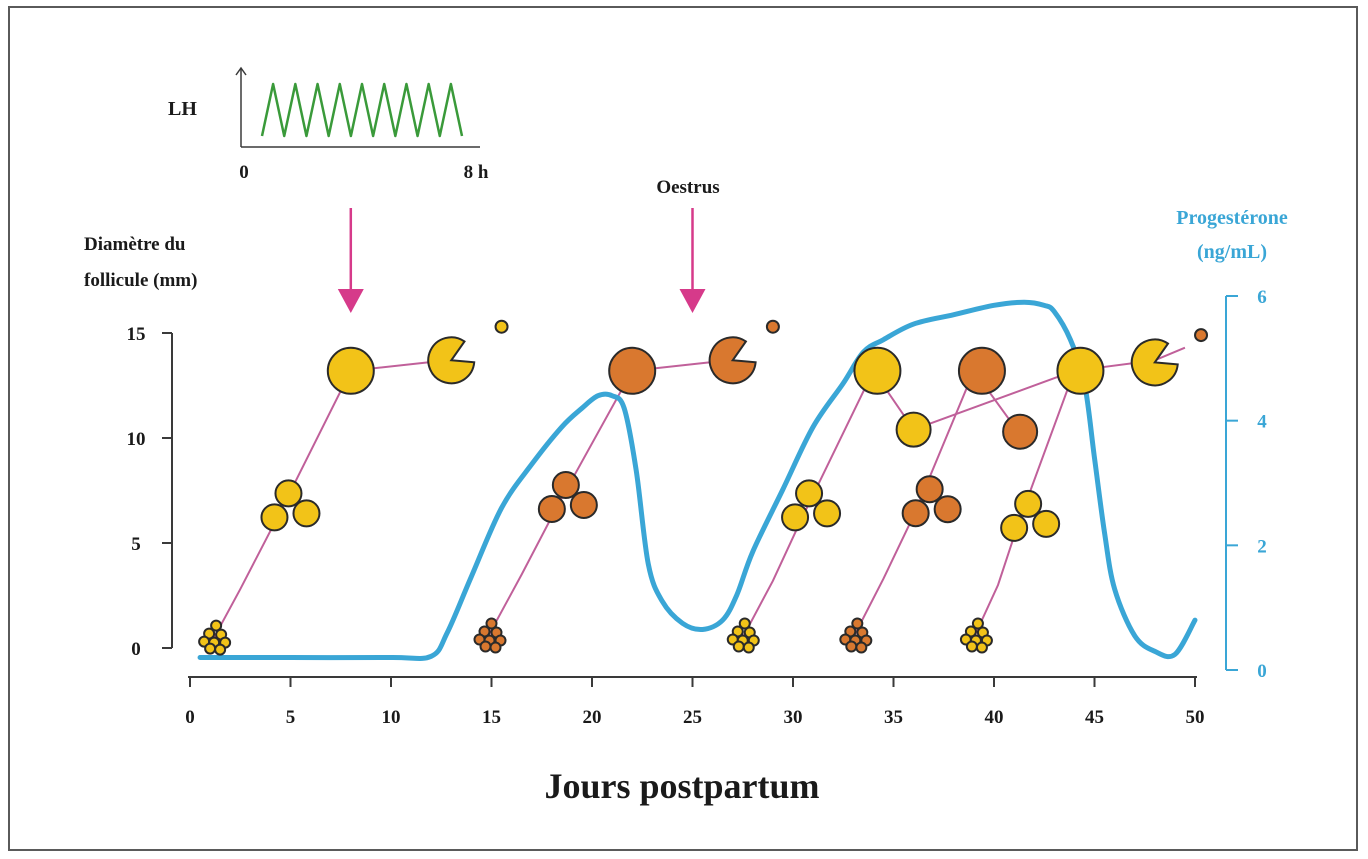  What do you see at coordinates (607, 498) in the screenshot?
I see `follicle-wave2-line` at bounding box center [607, 498].